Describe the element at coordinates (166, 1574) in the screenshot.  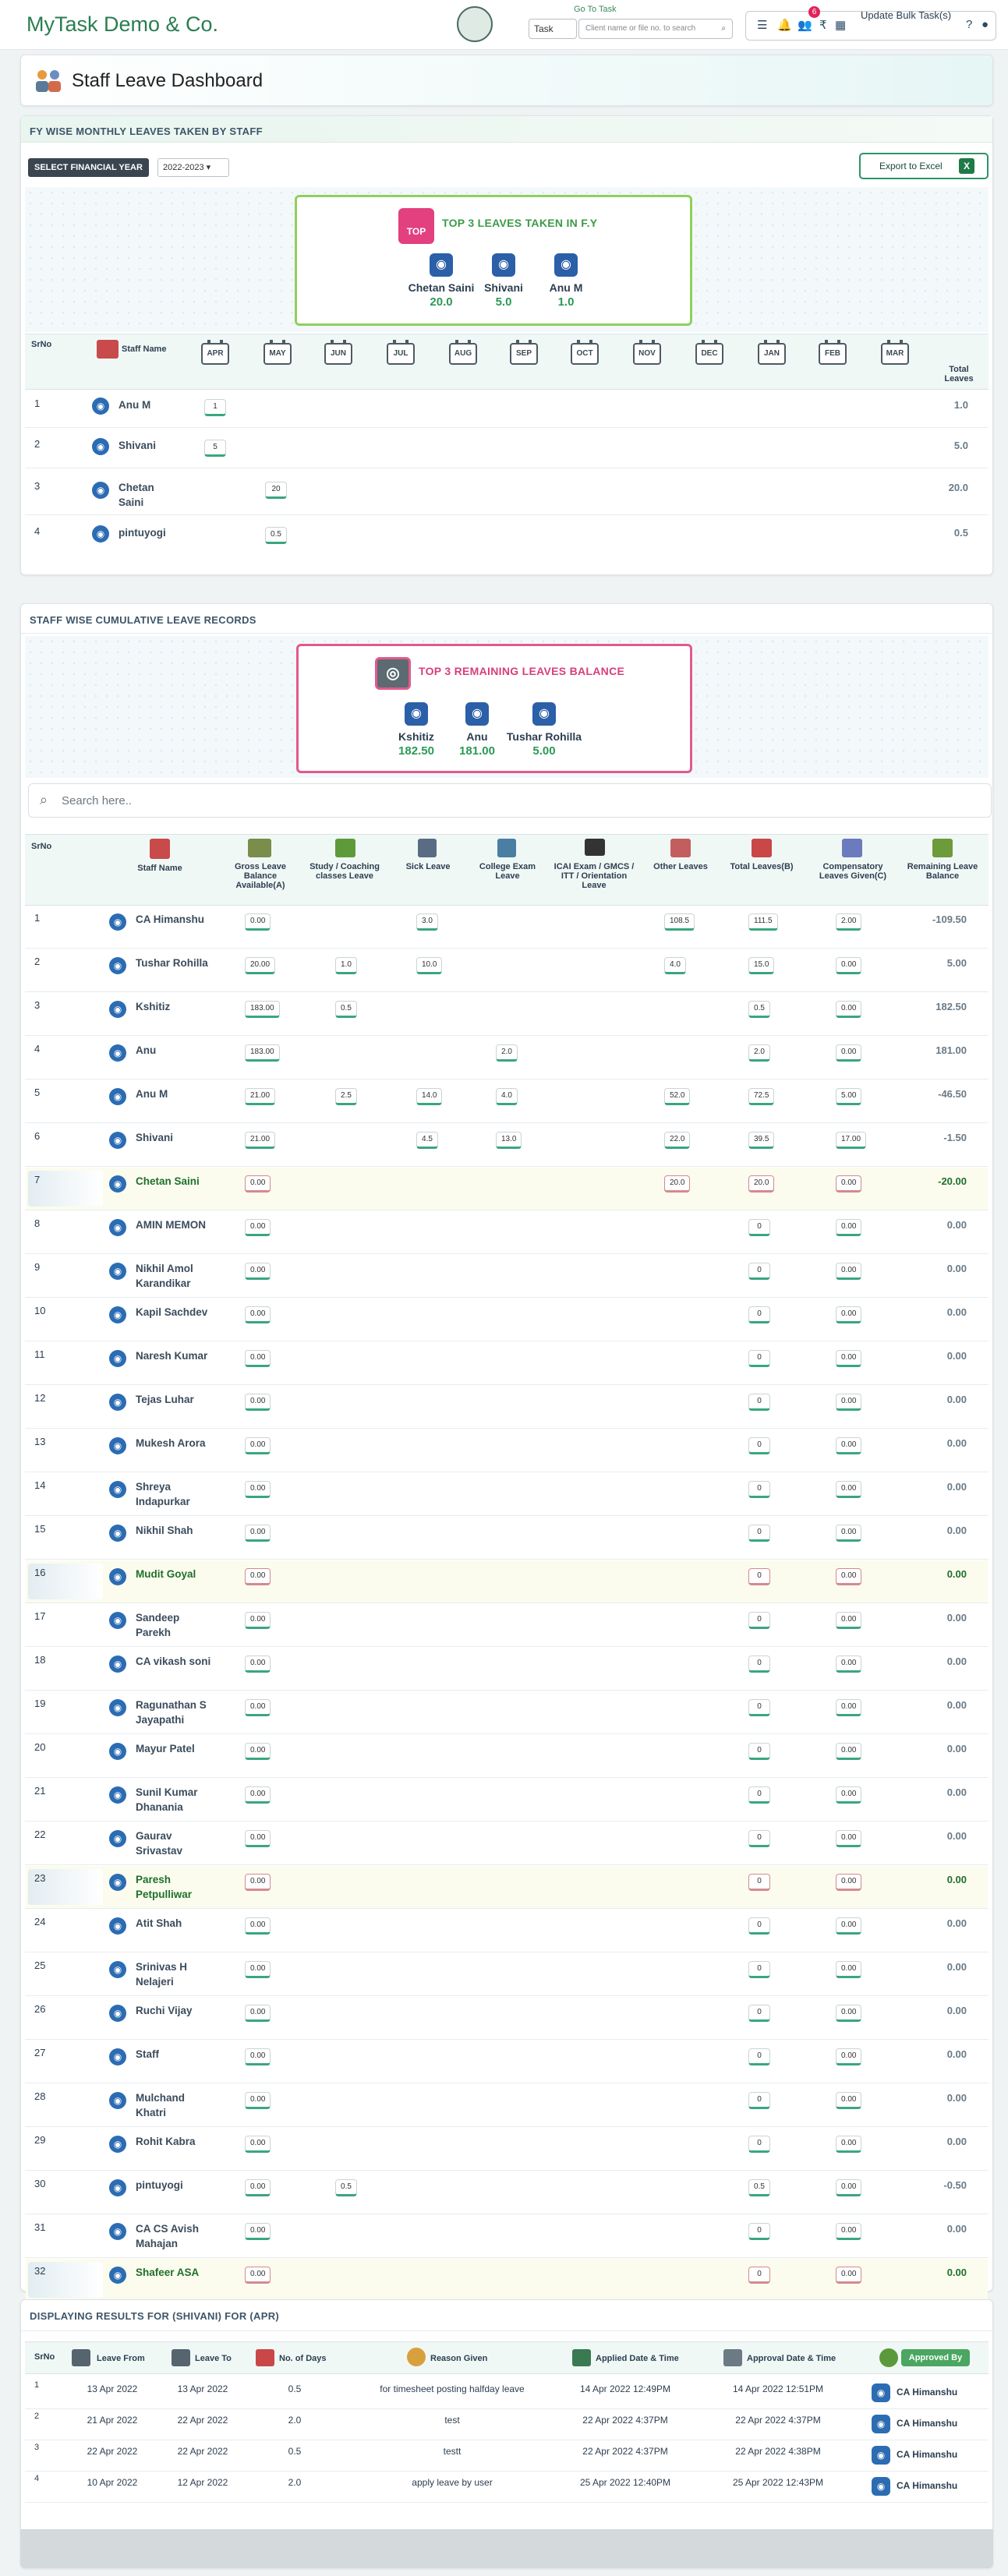
I see `staff-name: Mudit Goyal` at that location.